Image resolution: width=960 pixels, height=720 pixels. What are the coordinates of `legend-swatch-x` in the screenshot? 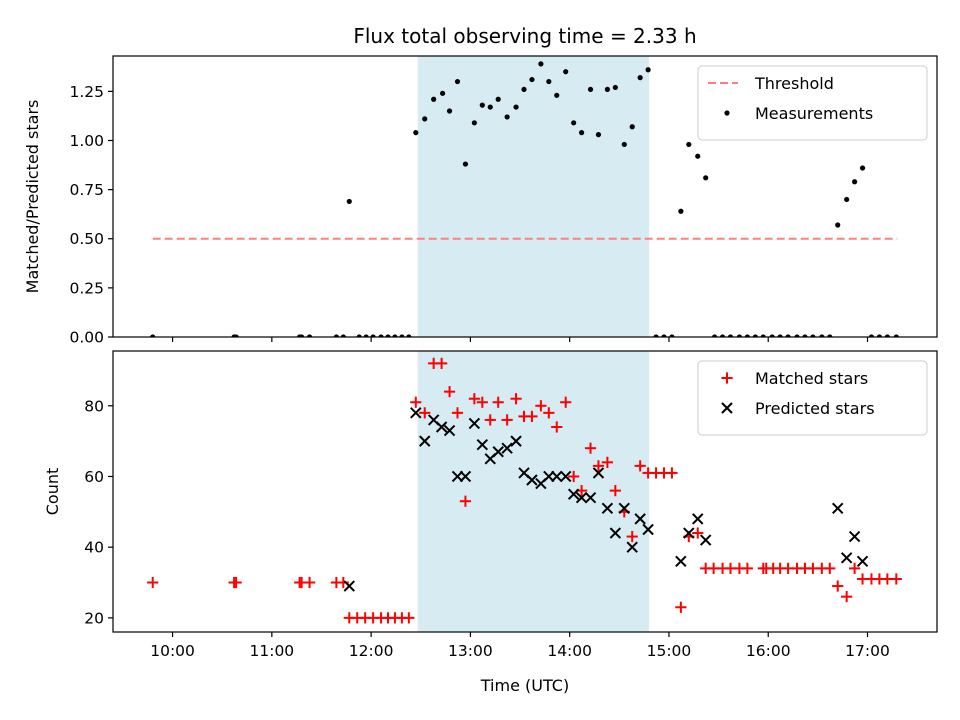 It's located at (727, 408).